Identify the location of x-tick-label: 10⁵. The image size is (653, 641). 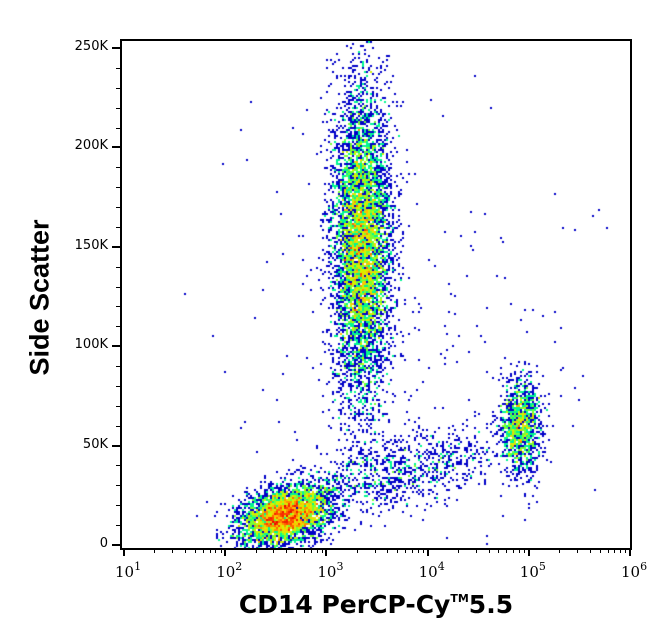
(532, 570).